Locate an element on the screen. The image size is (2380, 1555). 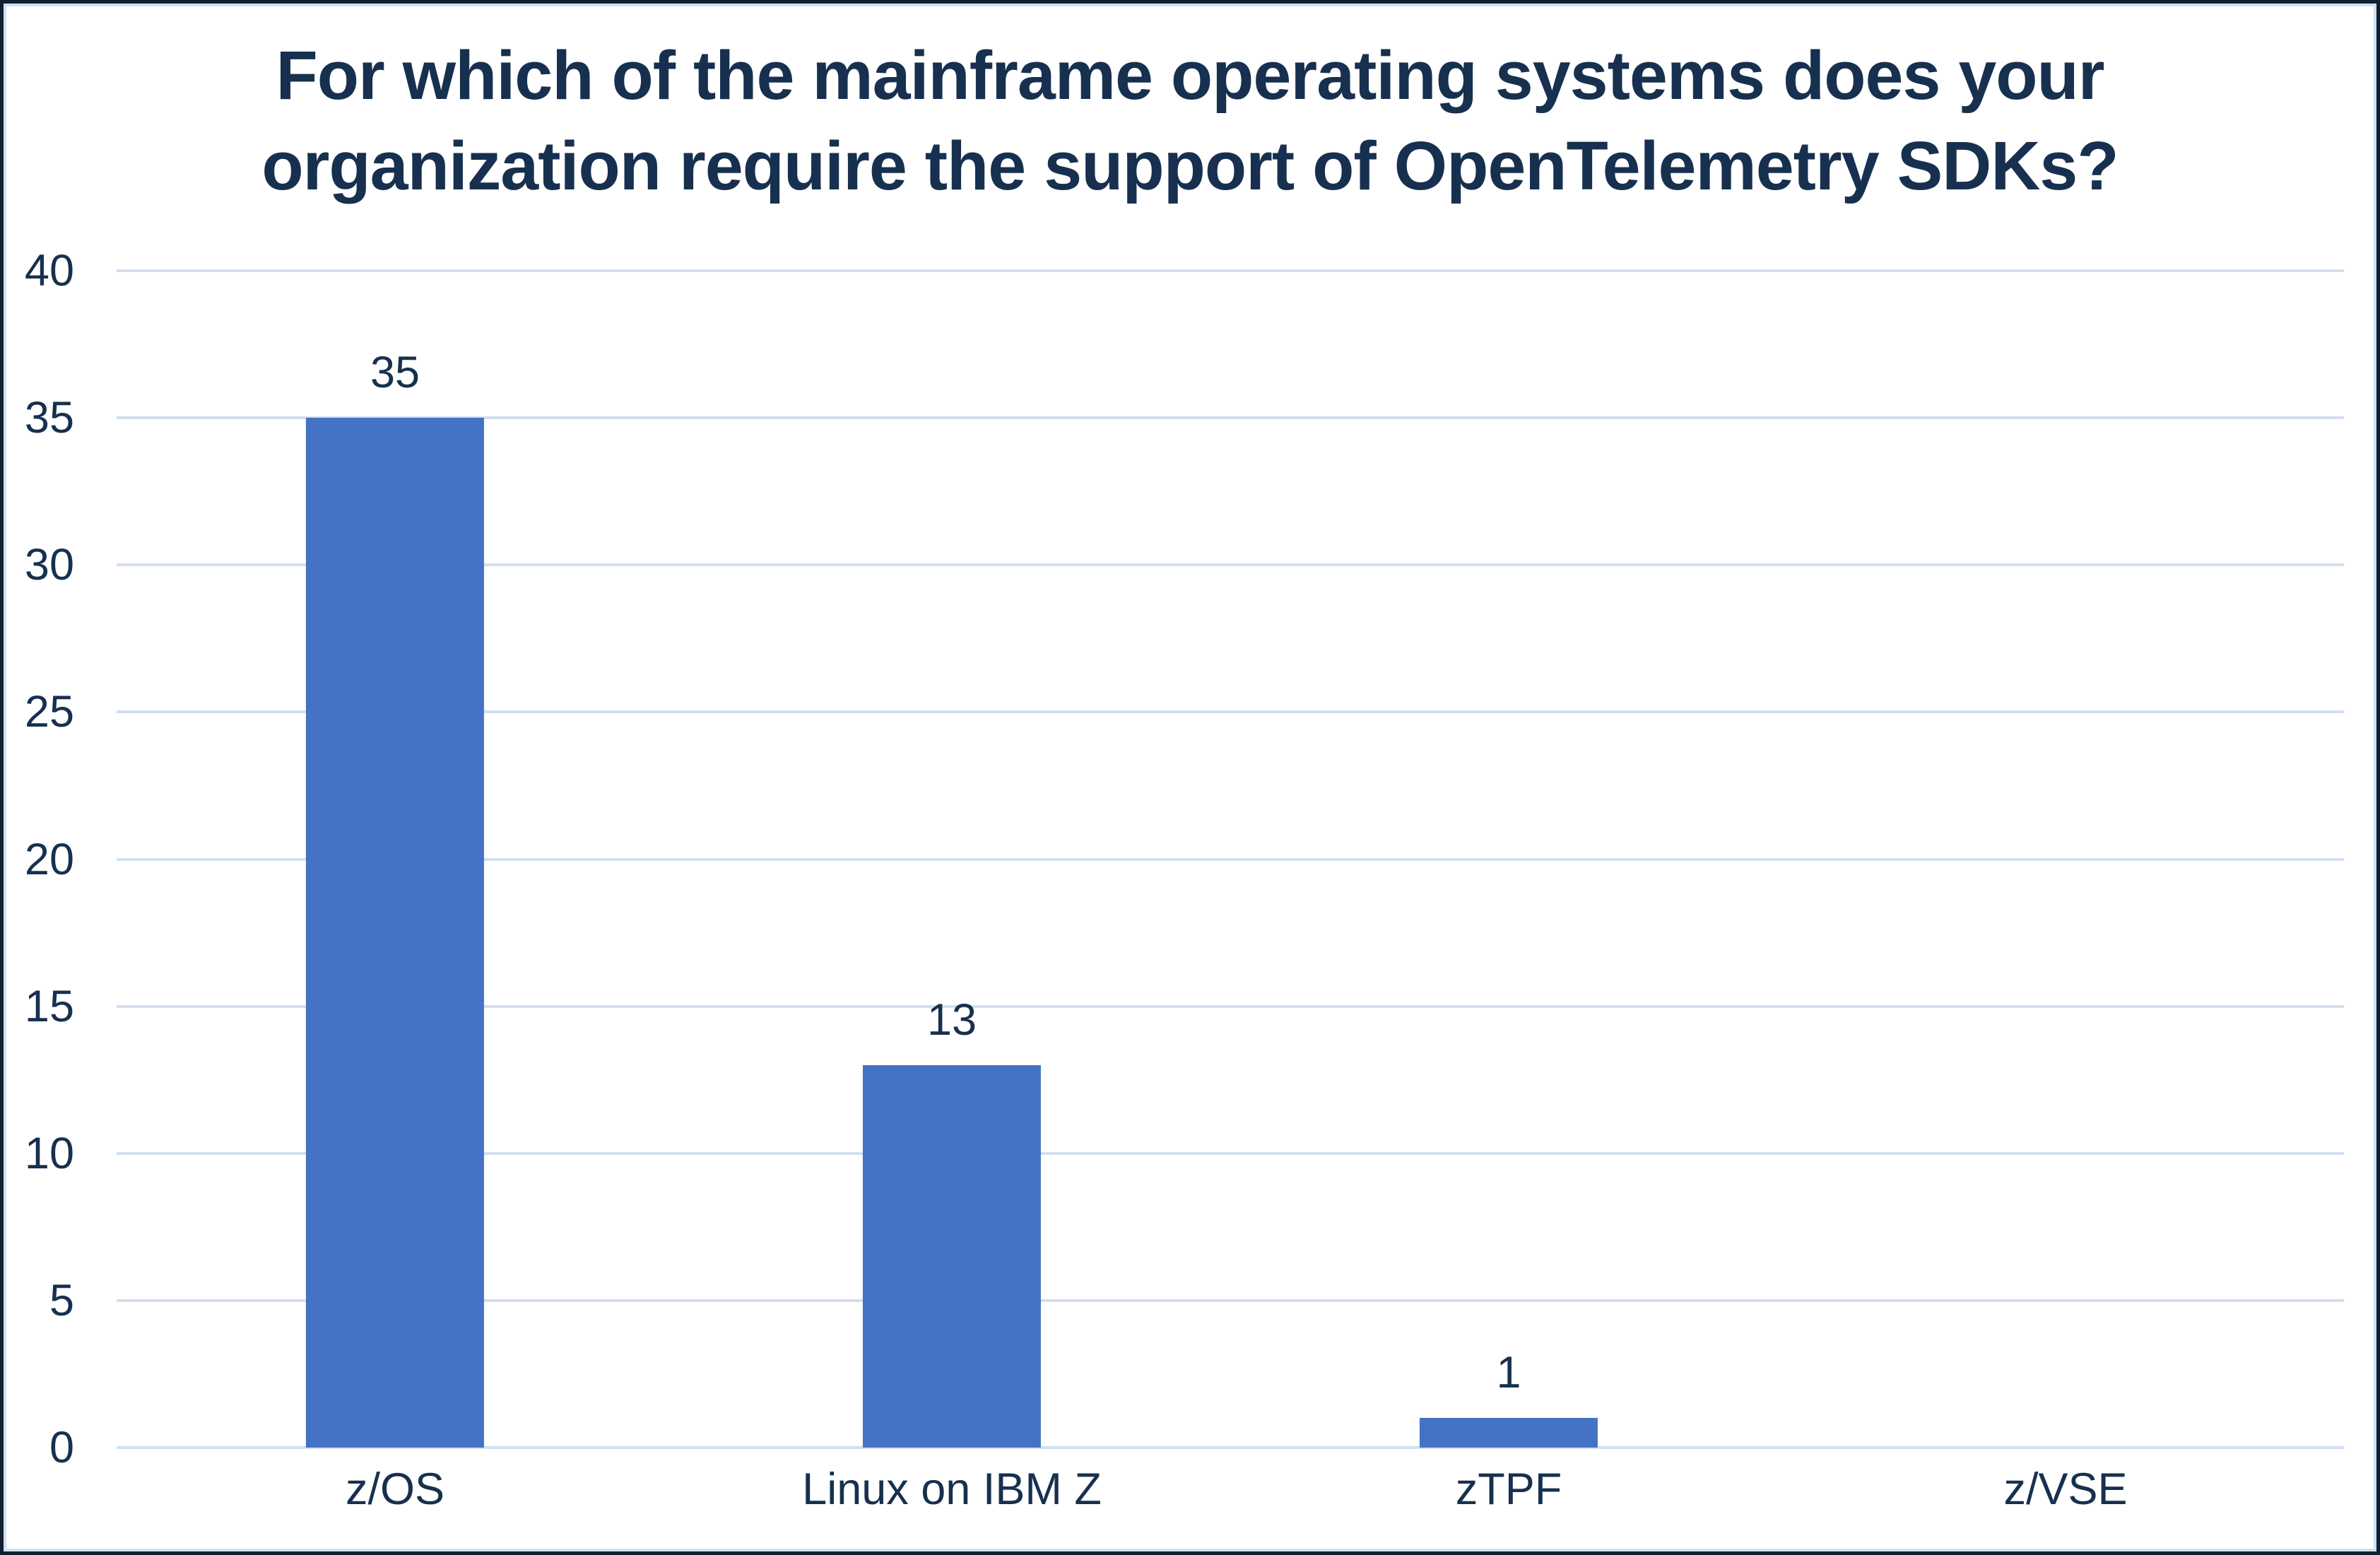
y-tick-label-25: 25 is located at coordinates (49, 712).